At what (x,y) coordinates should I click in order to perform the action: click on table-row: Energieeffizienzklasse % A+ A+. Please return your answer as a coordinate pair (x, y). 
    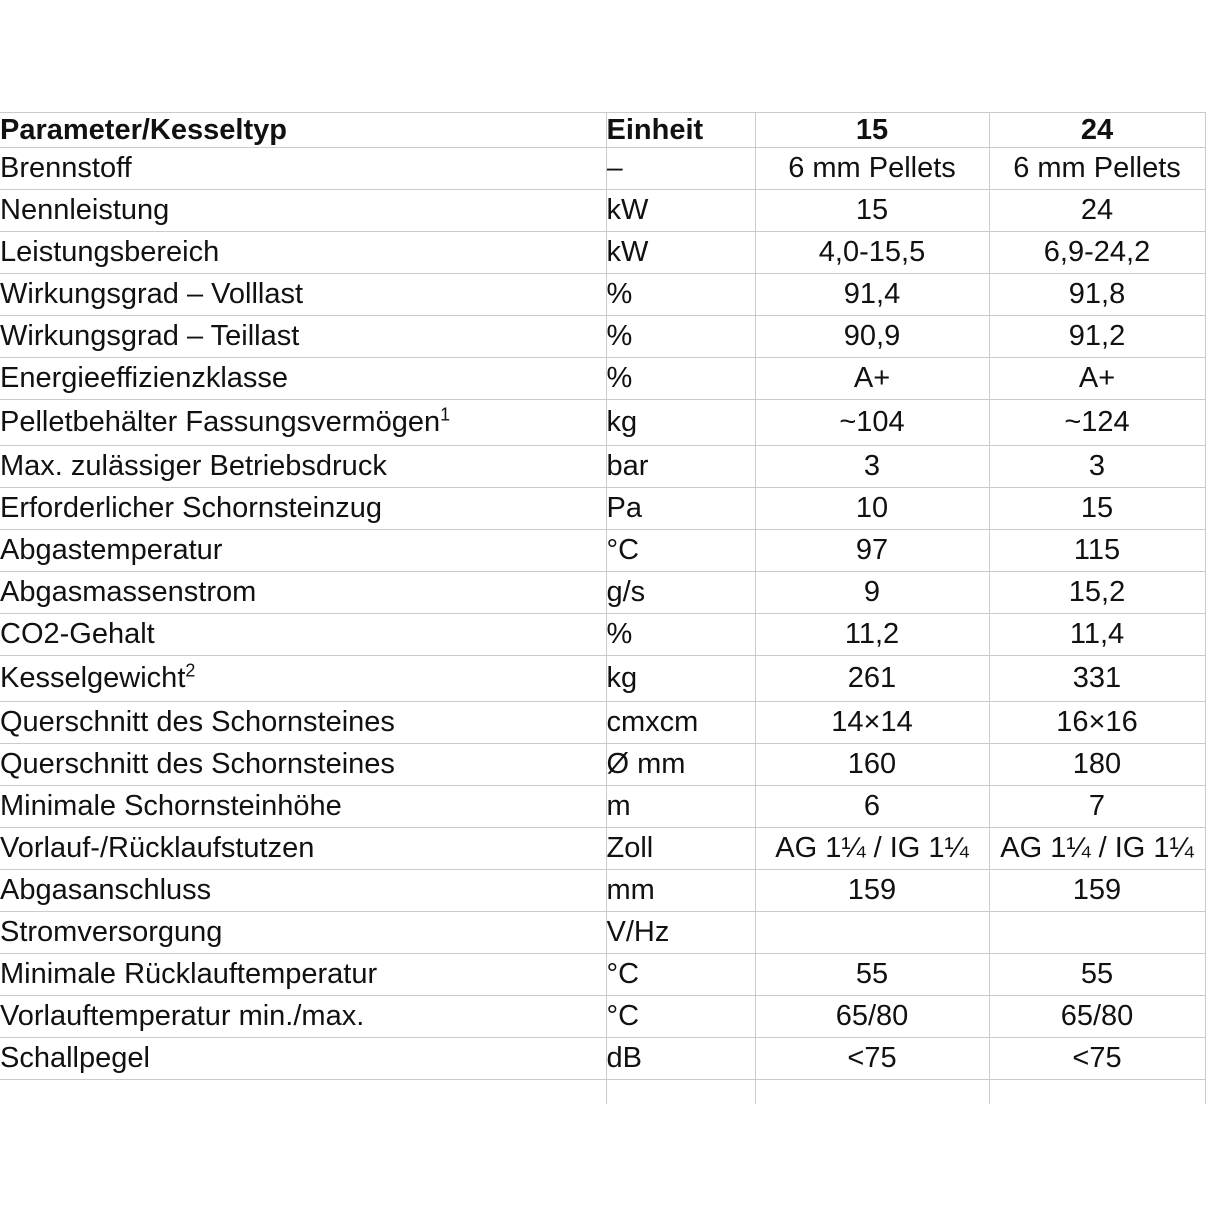
    Looking at the image, I should click on (603, 378).